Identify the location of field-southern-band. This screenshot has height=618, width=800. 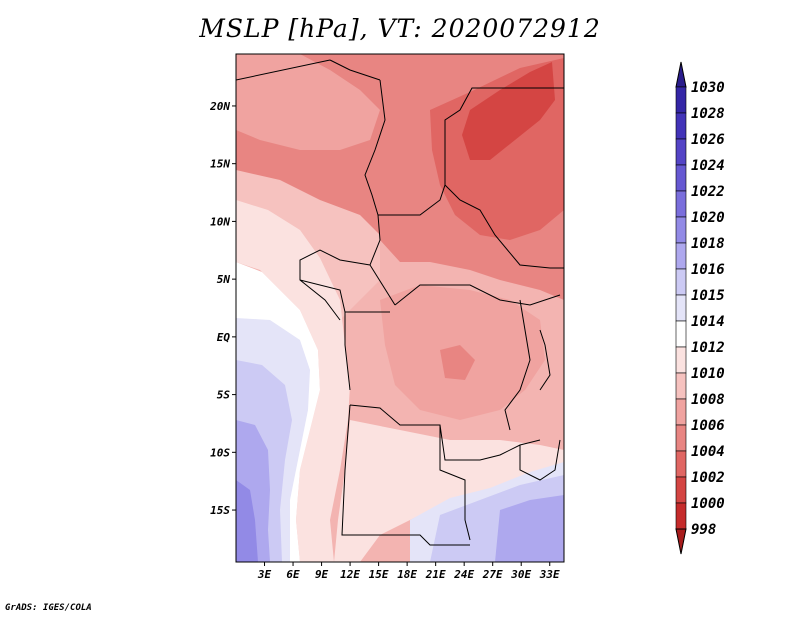
(449, 491).